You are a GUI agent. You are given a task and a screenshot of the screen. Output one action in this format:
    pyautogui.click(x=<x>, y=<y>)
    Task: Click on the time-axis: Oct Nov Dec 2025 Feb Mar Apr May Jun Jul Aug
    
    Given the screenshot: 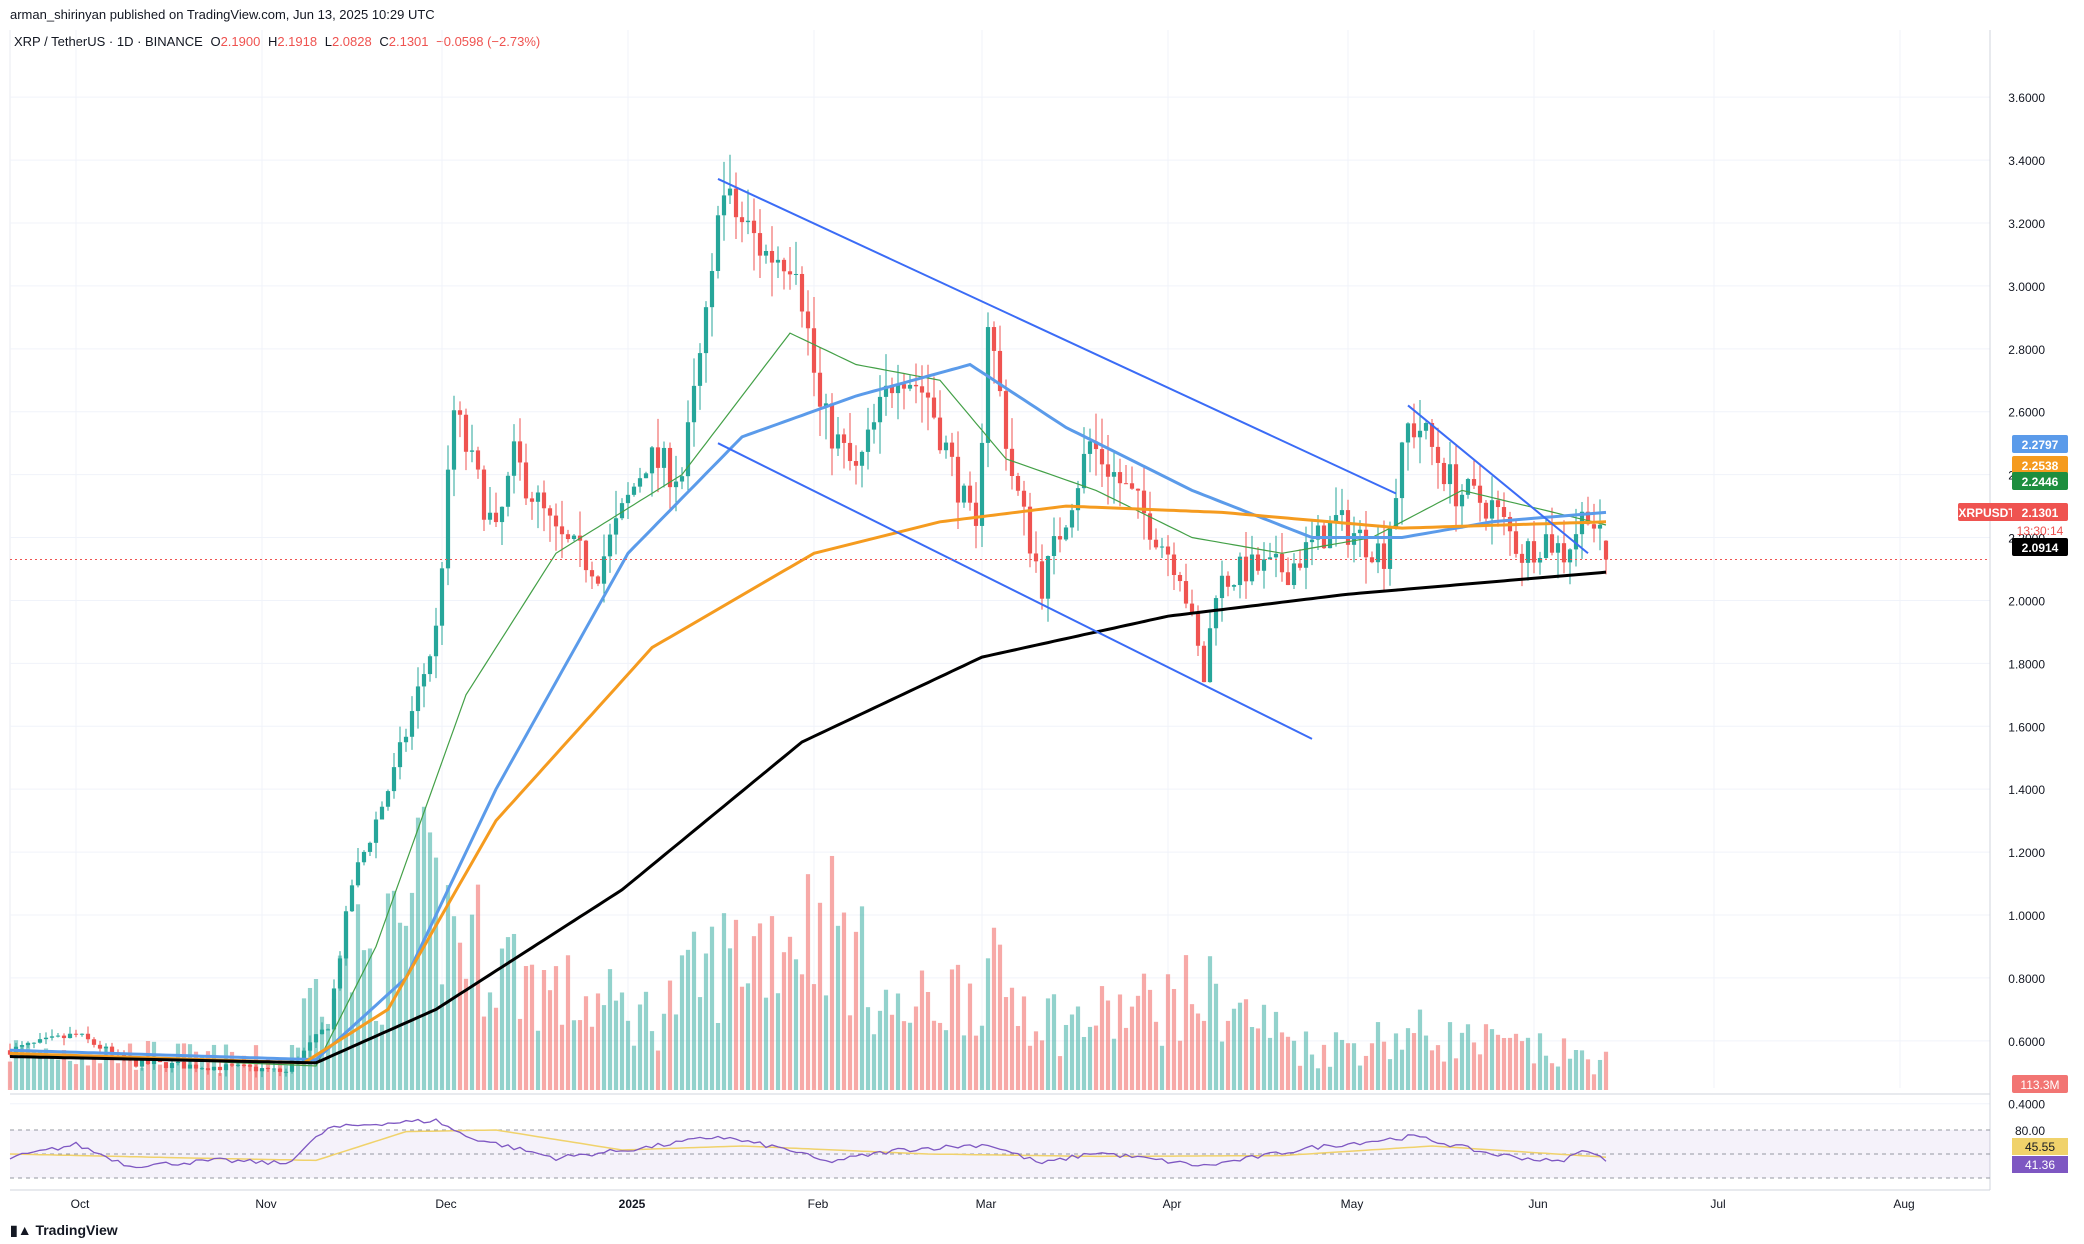 What is the action you would take?
    pyautogui.click(x=1000, y=1200)
    